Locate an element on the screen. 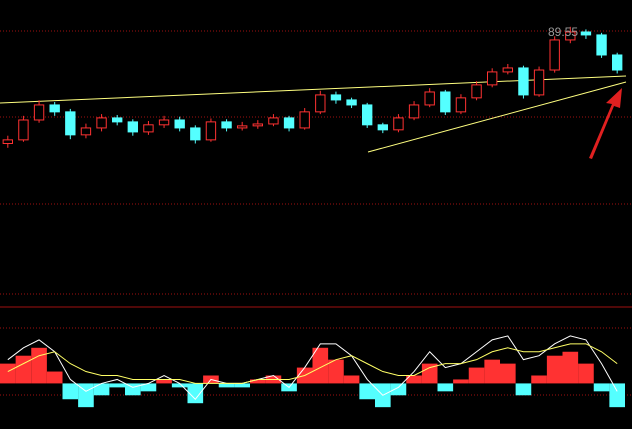 This screenshot has height=429, width=632. dea-line is located at coordinates (312, 363).